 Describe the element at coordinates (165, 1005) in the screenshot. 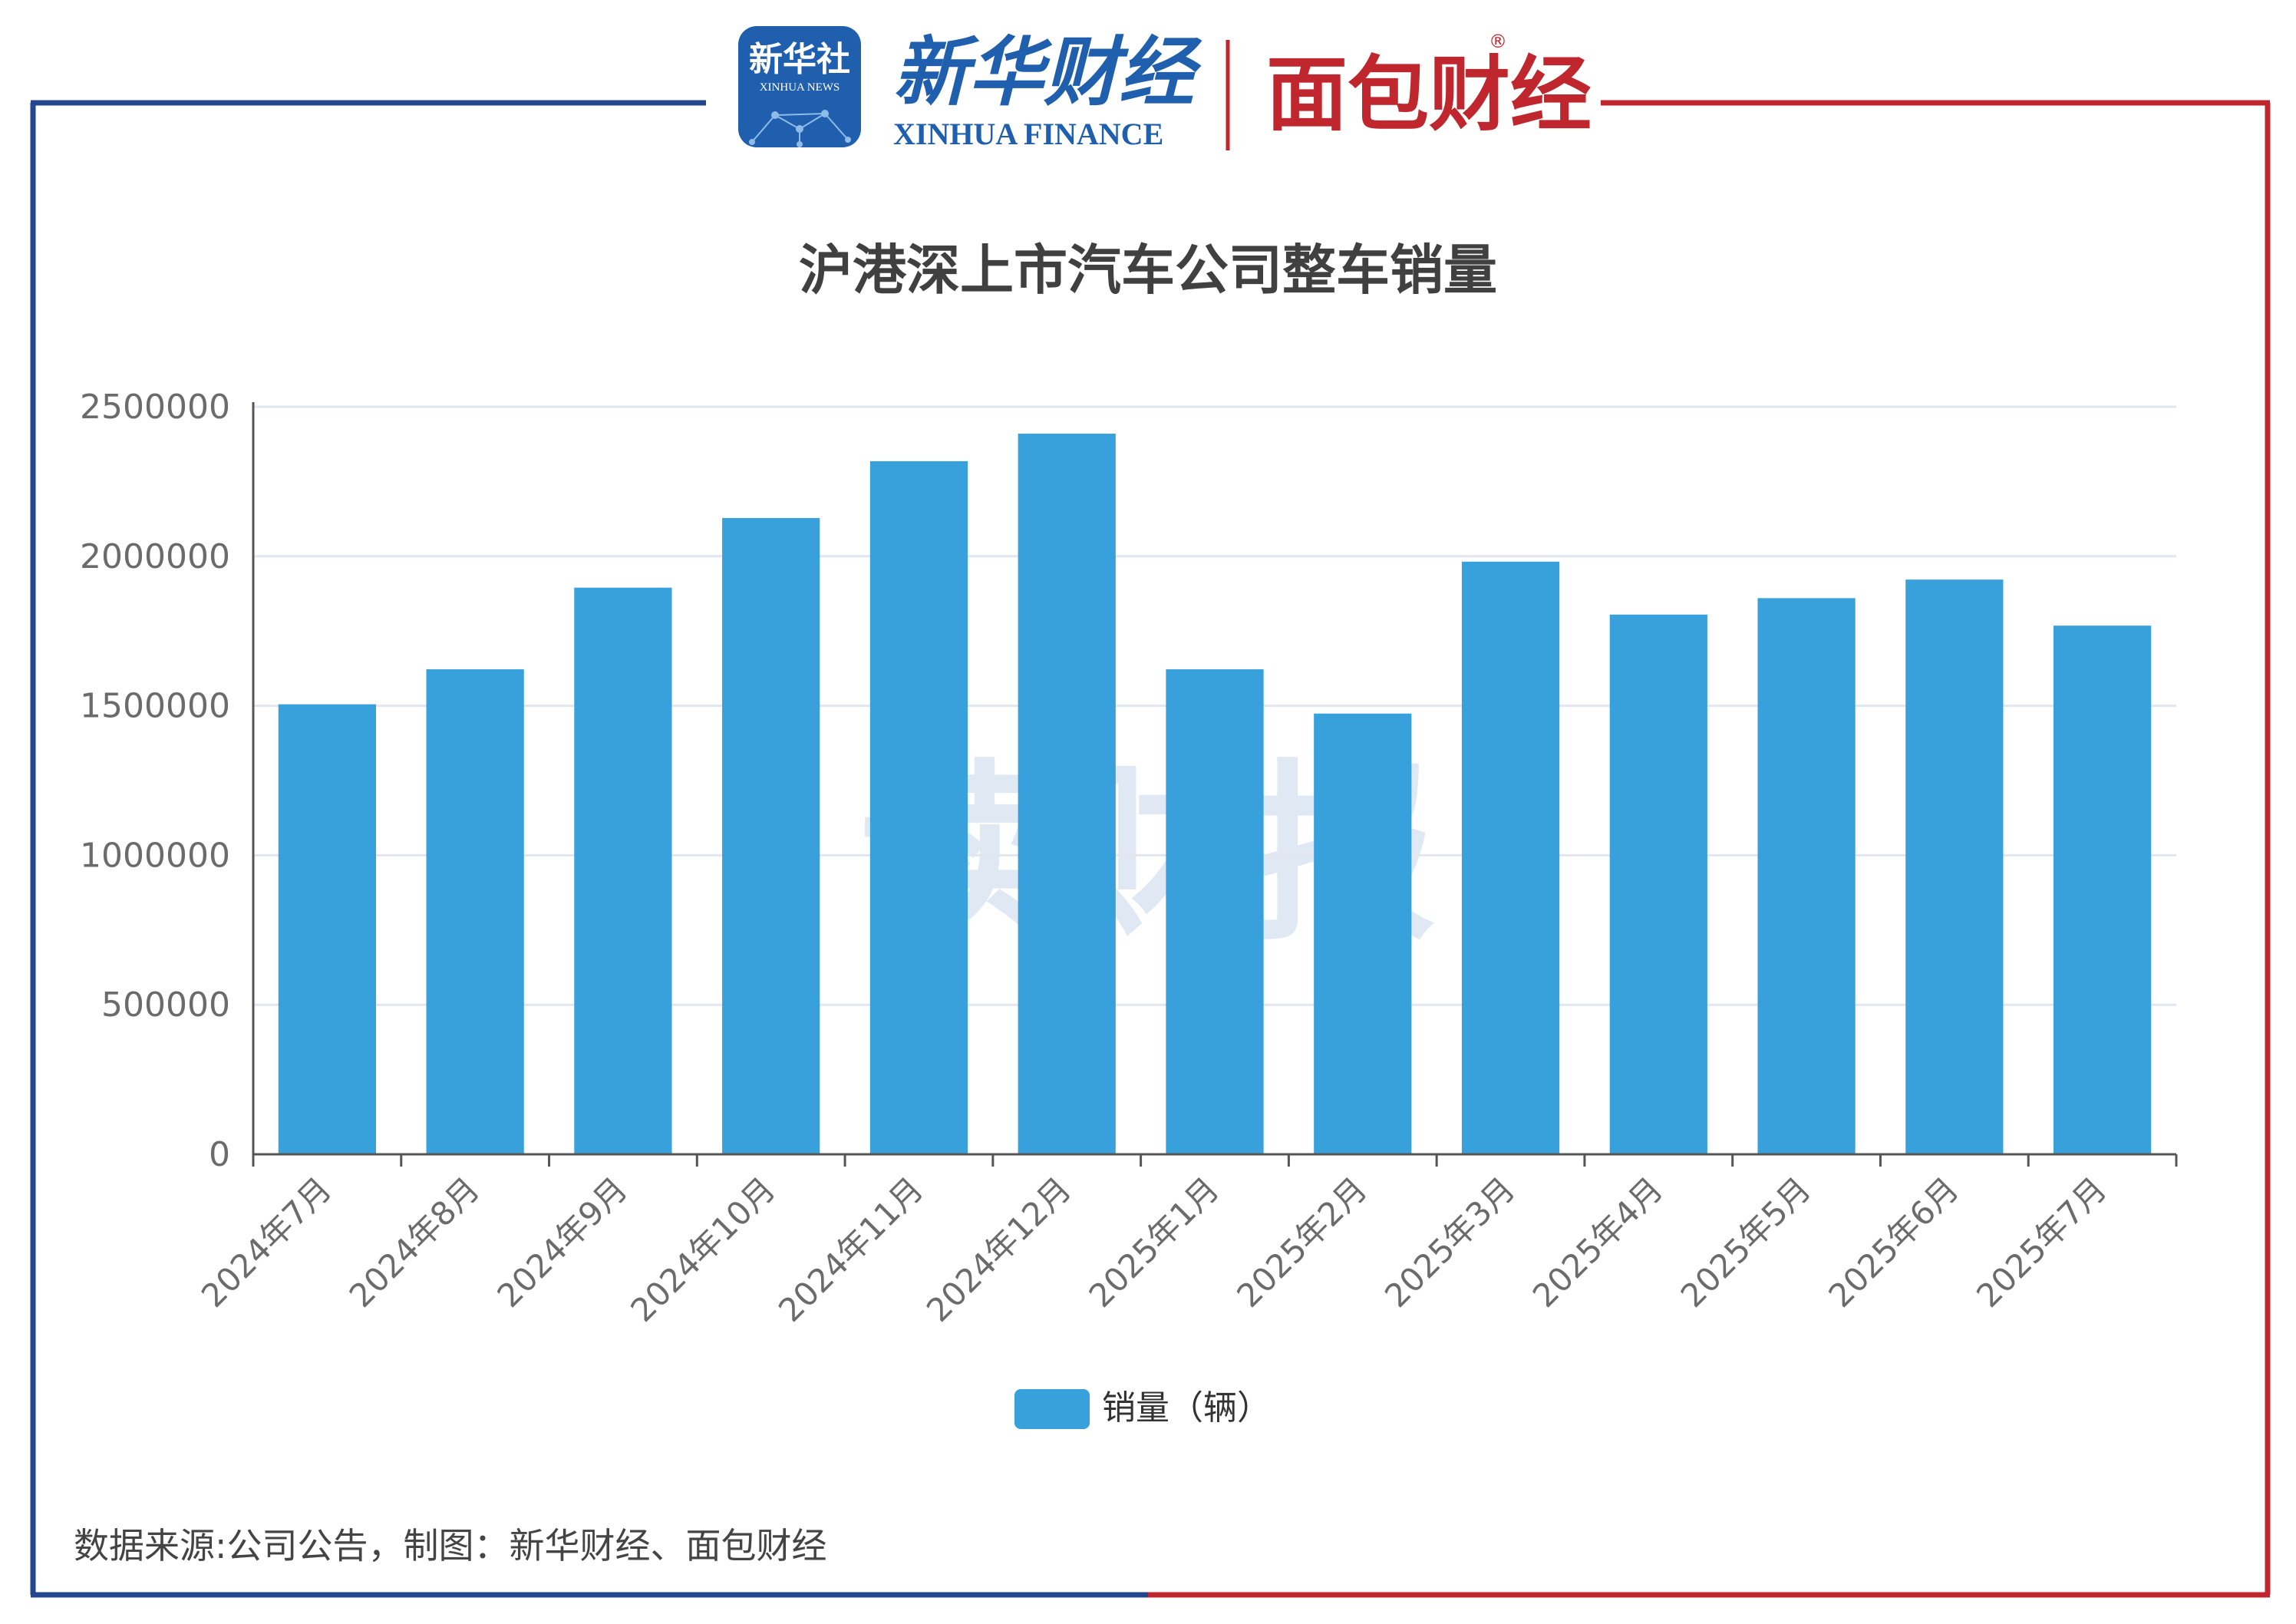

I see `y-tick-label: 500000` at that location.